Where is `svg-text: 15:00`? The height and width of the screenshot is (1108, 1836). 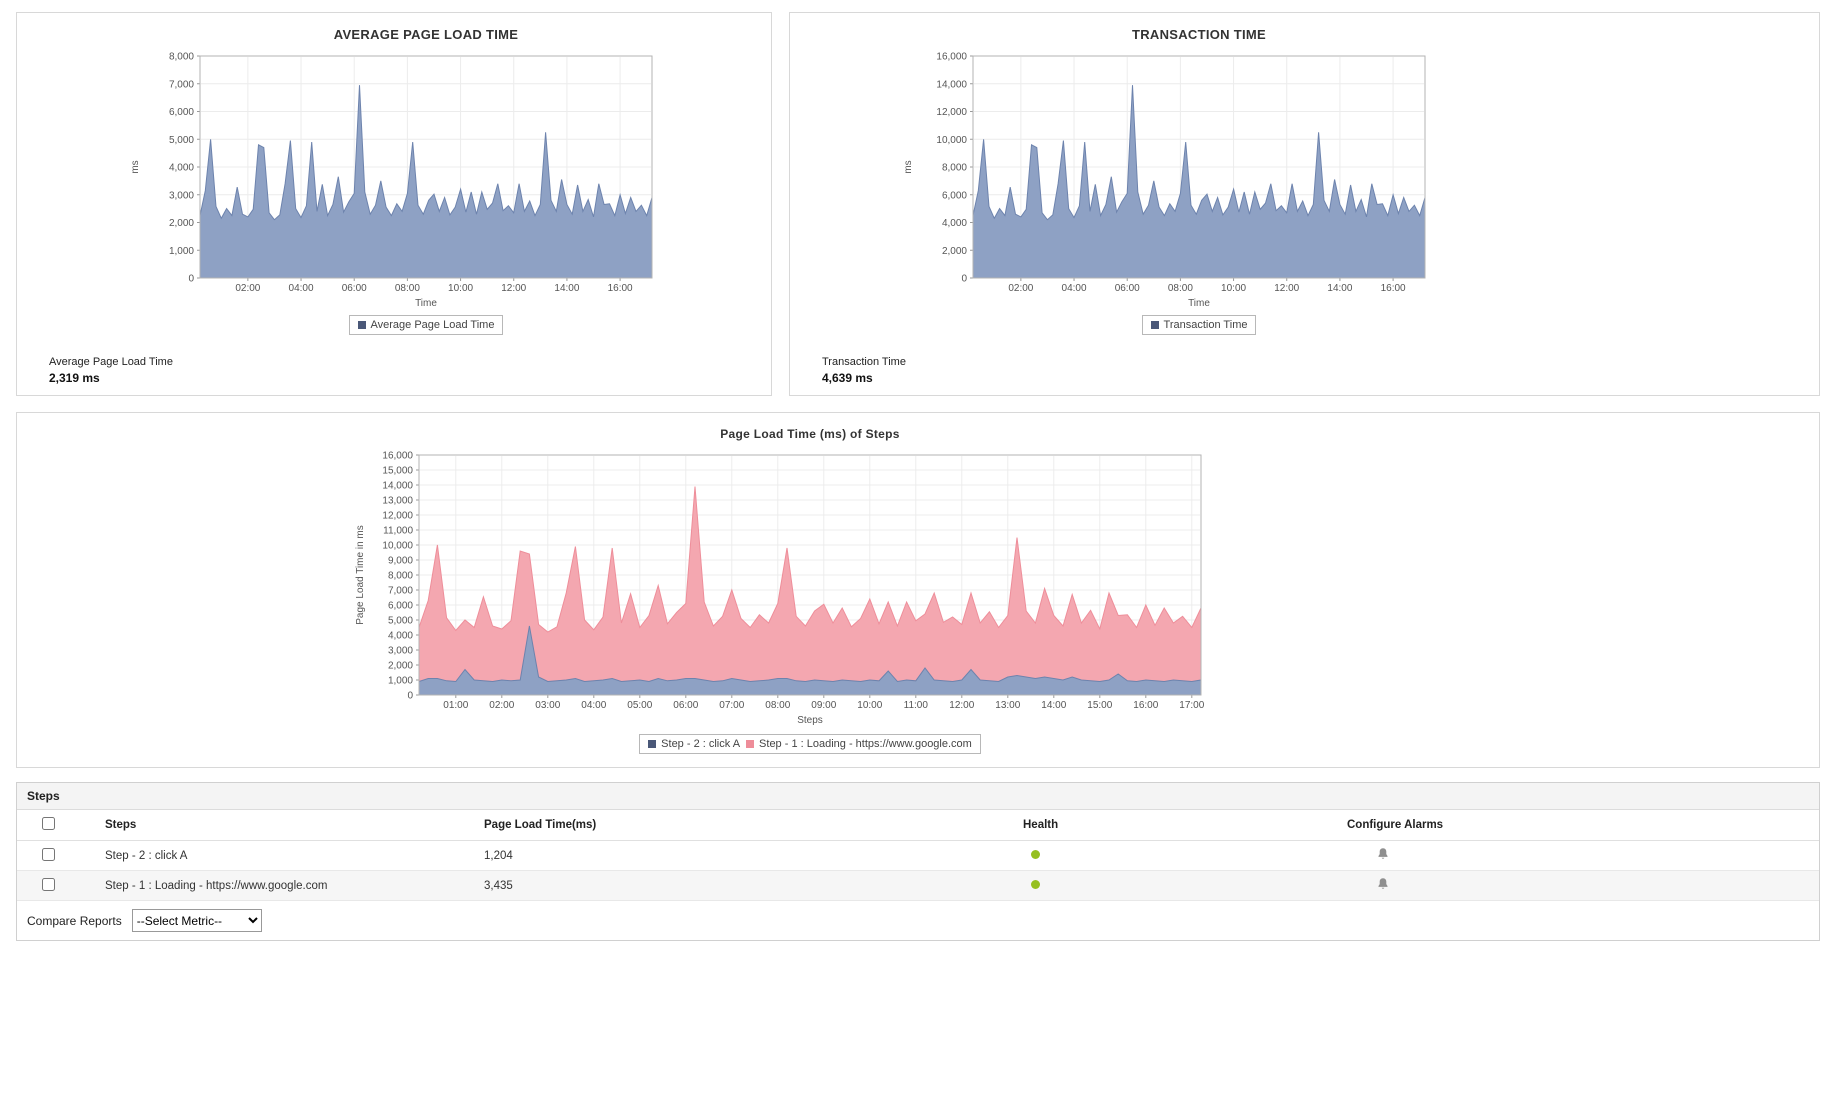 svg-text: 15:00 is located at coordinates (1099, 705).